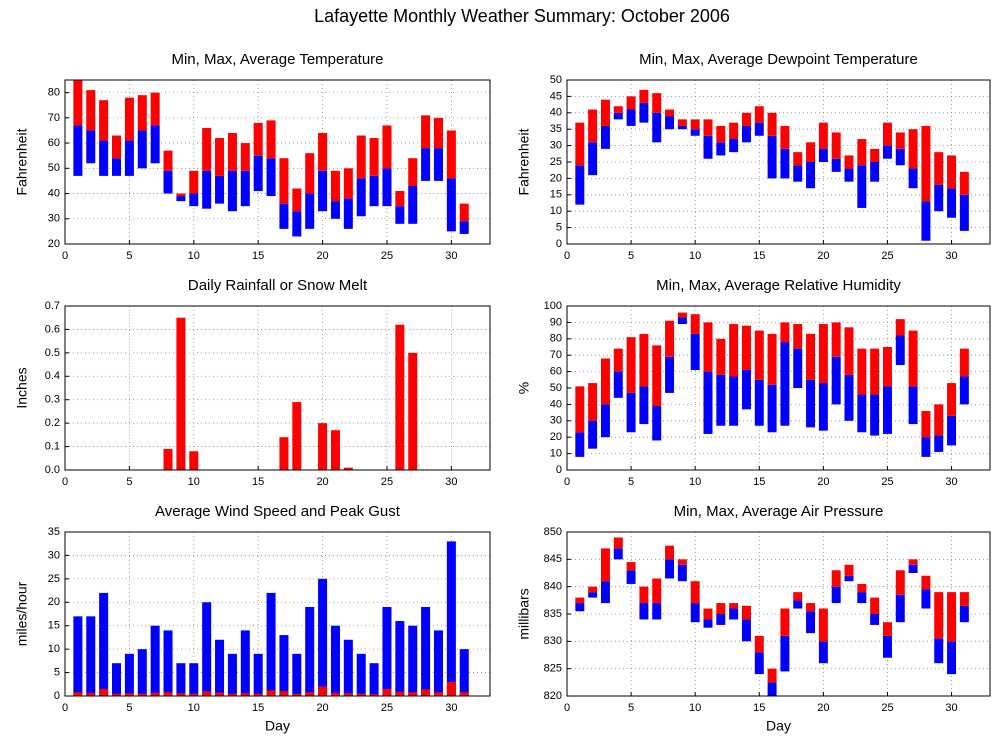 This screenshot has width=1000, height=750. Describe the element at coordinates (54, 649) in the screenshot. I see `y-tick-label: 10` at that location.